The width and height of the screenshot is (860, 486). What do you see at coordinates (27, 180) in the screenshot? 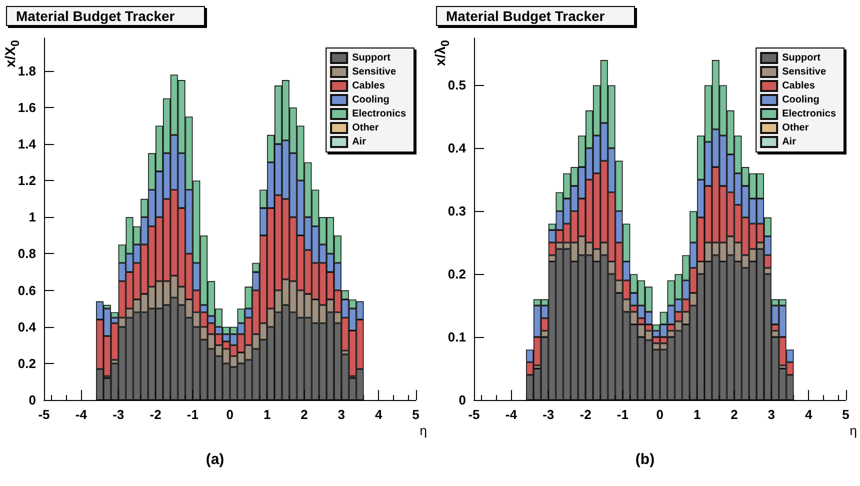
I see `y-tick-label: 1.2` at bounding box center [27, 180].